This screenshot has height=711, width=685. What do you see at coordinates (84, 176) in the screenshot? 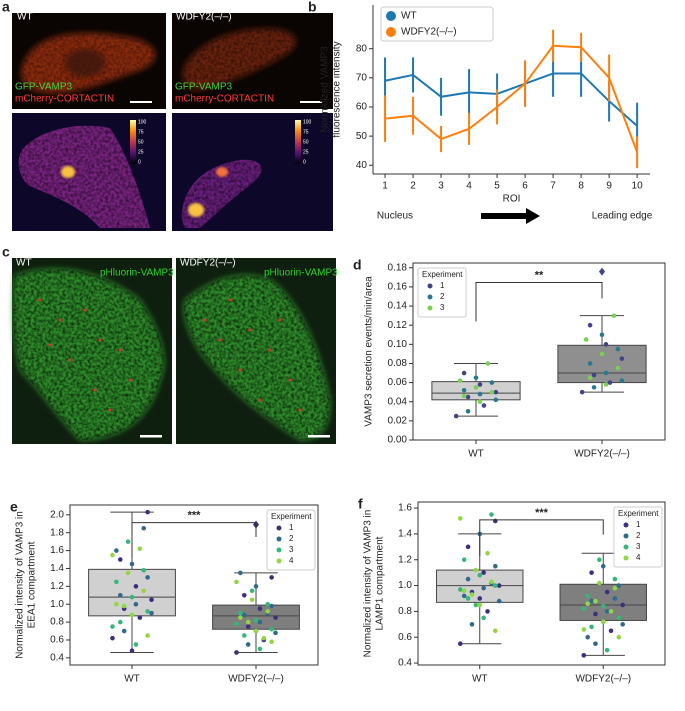
I see `heatmap-texture` at bounding box center [84, 176].